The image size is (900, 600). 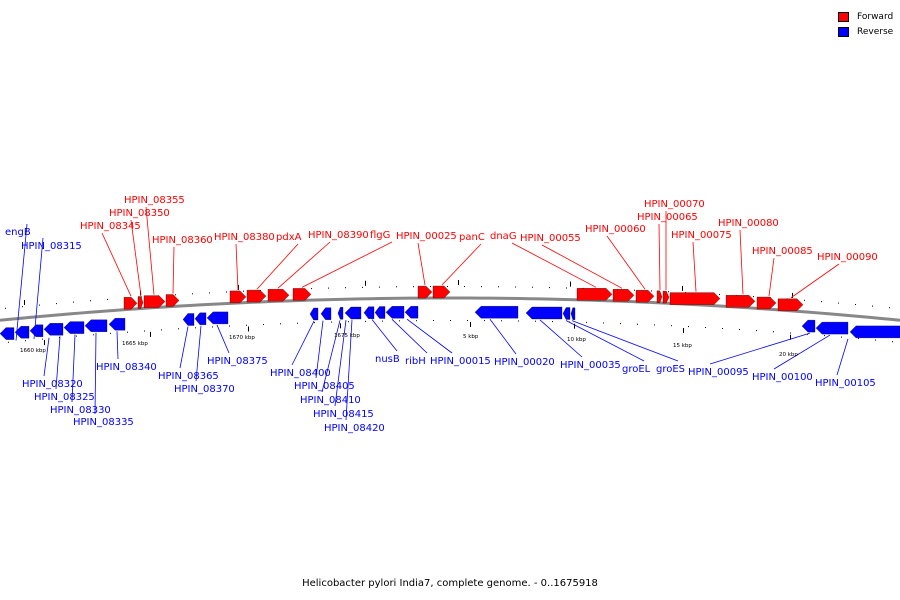 What do you see at coordinates (875, 16) in the screenshot?
I see `legend-forward-label: Forward` at bounding box center [875, 16].